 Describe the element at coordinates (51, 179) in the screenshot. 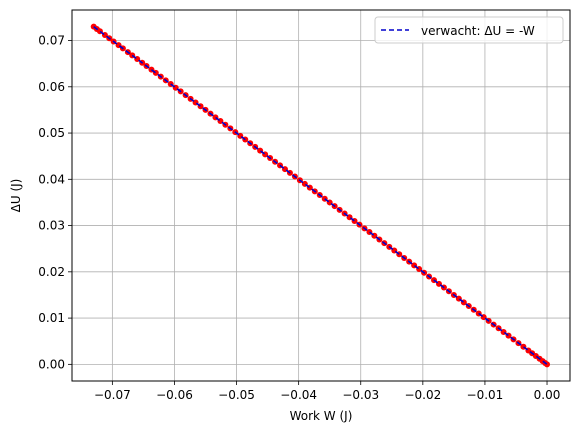

I see `y-tick-label: 0.04` at that location.